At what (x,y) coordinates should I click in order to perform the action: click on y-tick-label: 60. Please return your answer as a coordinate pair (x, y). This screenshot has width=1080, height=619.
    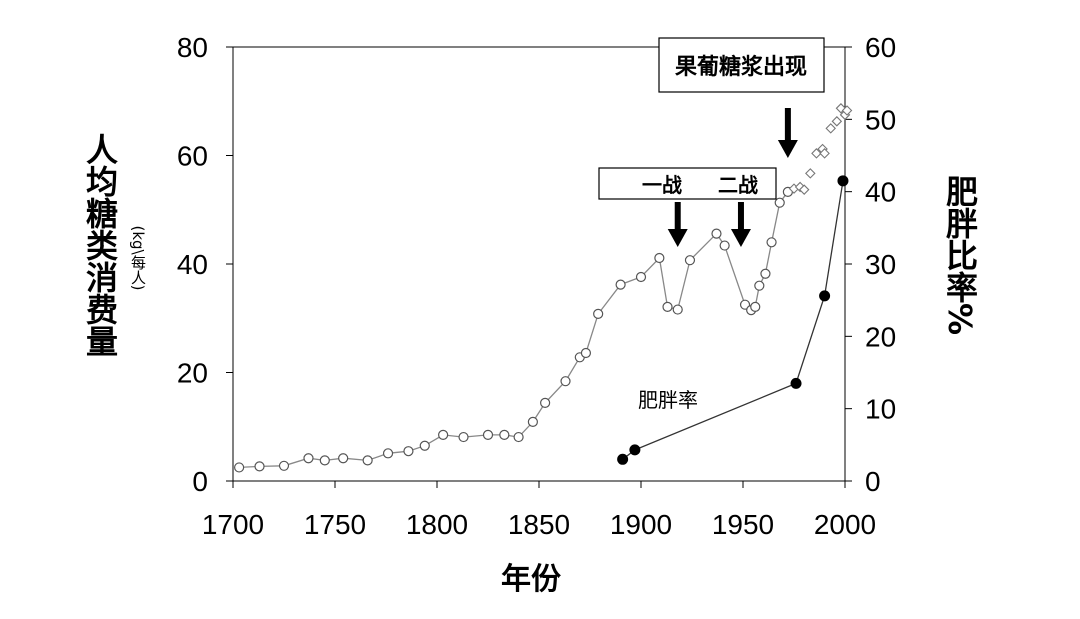
    Looking at the image, I should click on (192, 156).